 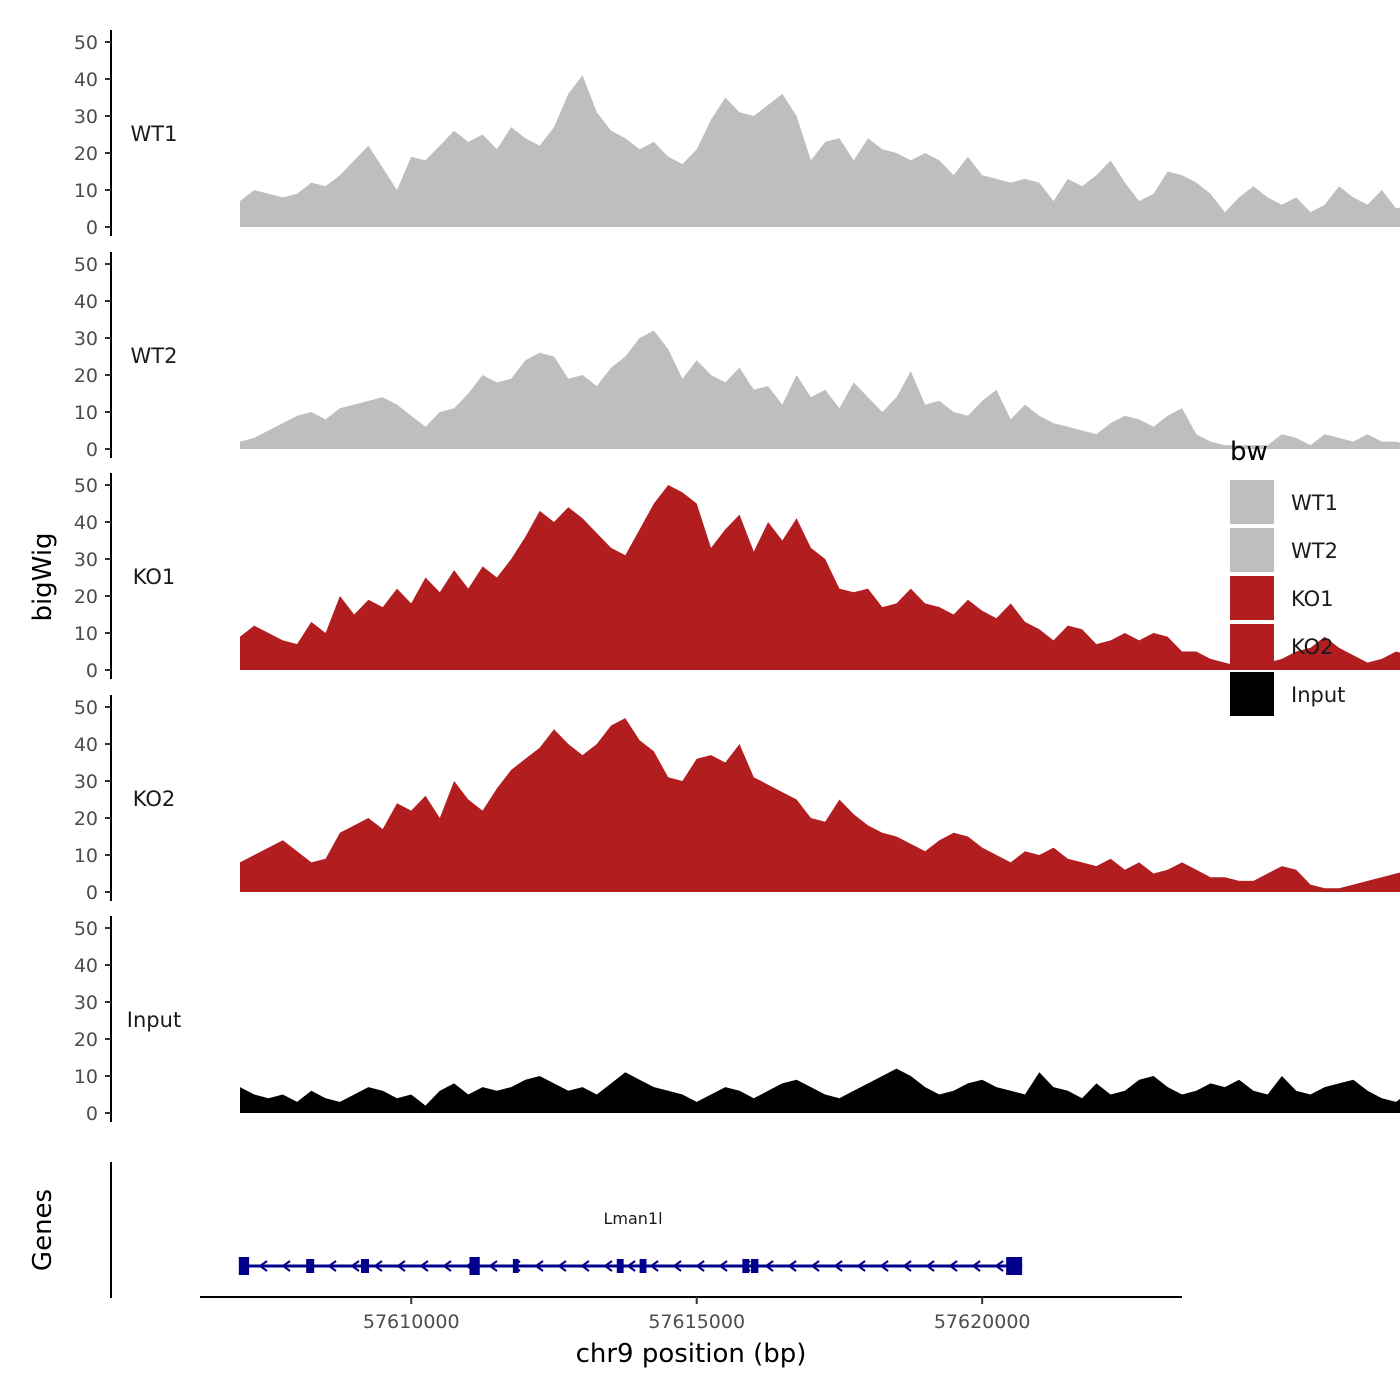 What do you see at coordinates (820, 577) in the screenshot?
I see `area-ko1` at bounding box center [820, 577].